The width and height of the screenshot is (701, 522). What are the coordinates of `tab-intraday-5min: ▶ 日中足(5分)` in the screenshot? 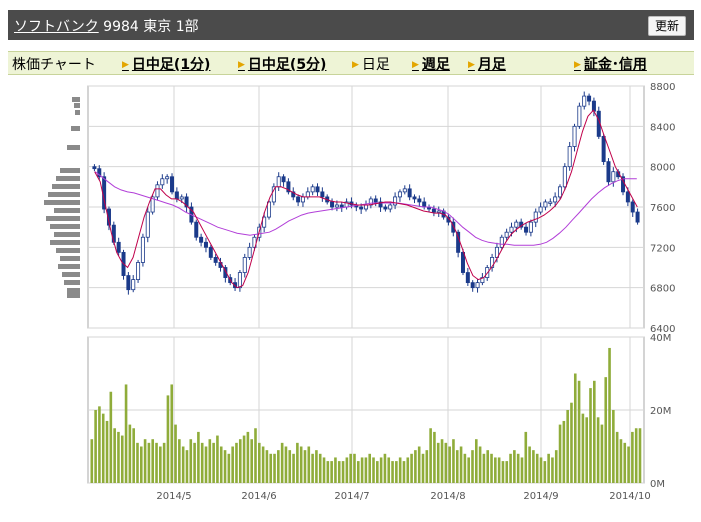 It's located at (282, 64).